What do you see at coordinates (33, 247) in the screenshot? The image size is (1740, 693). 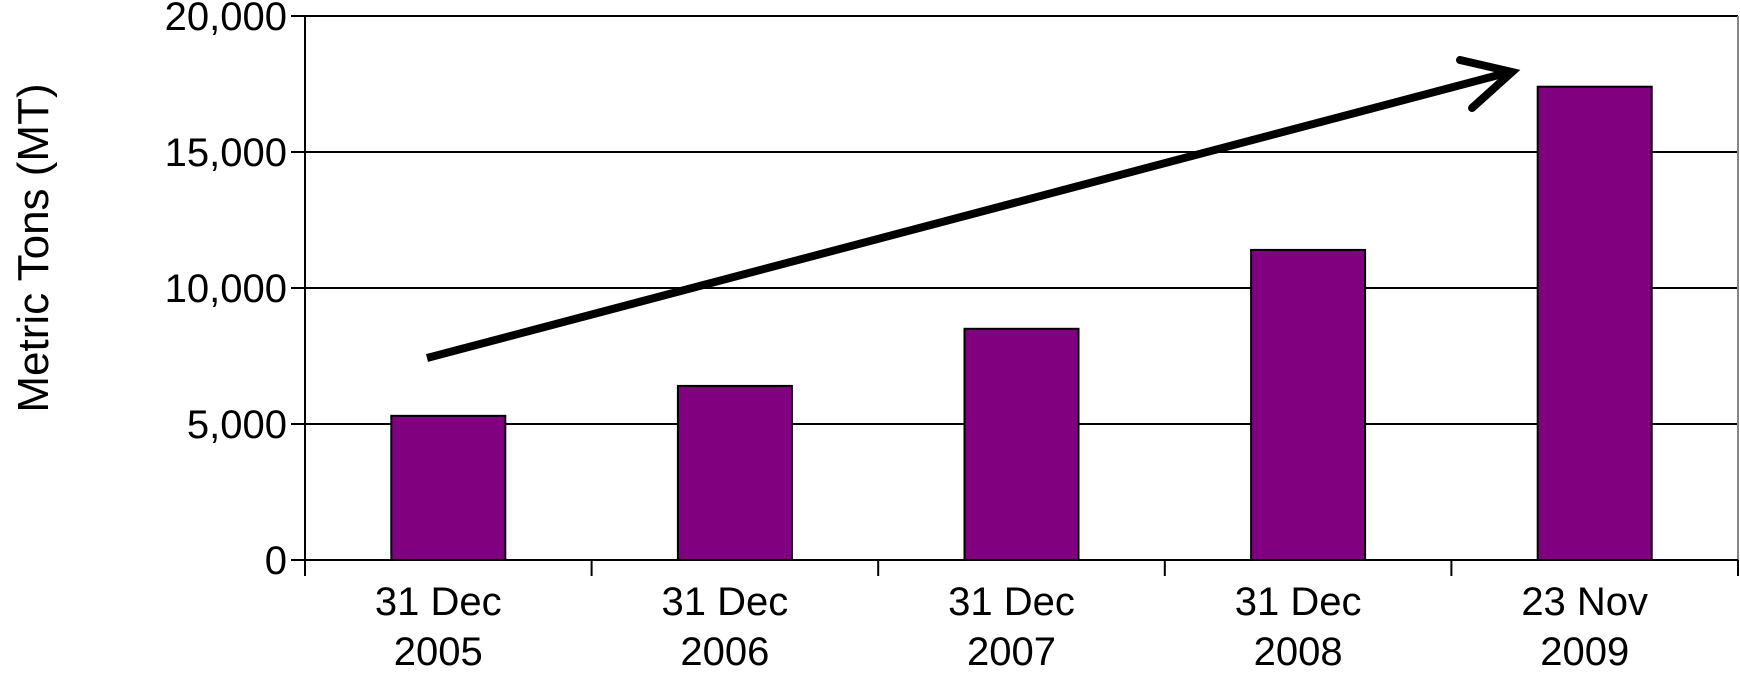 I see `y-axis-title: Metric Tons (MT)` at bounding box center [33, 247].